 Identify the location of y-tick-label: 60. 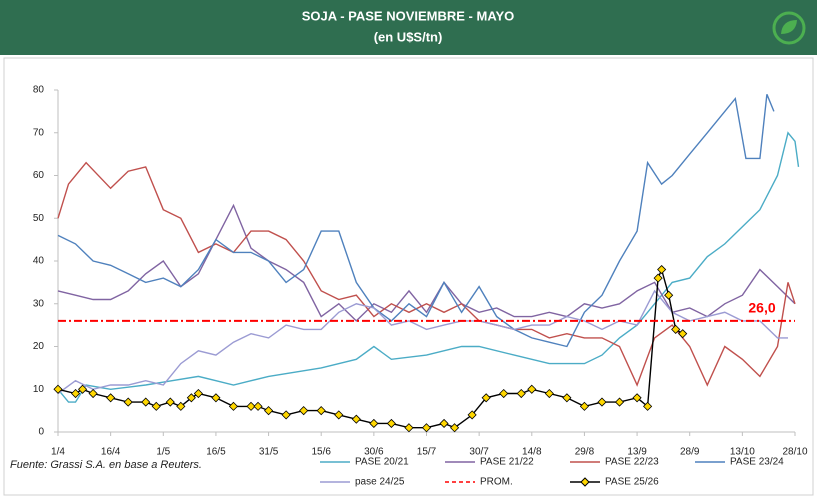
(39, 175).